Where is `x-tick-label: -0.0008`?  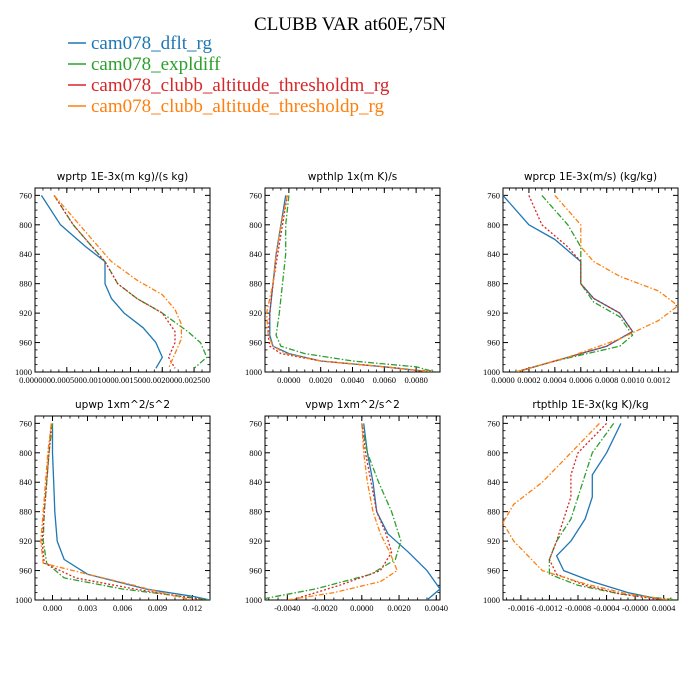
x-tick-label: -0.0008 is located at coordinates (578, 608).